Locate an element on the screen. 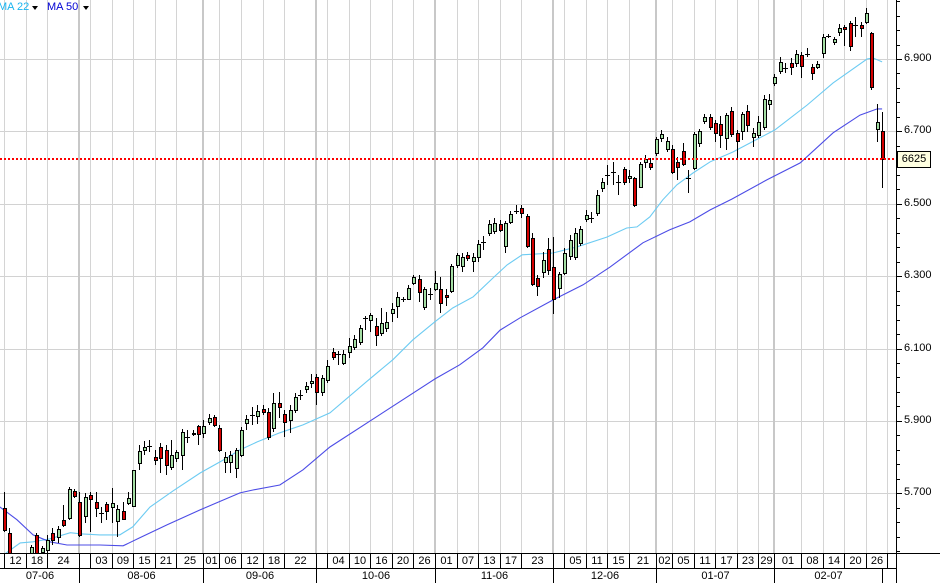 The height and width of the screenshot is (583, 940). month-separator is located at coordinates (435, 575).